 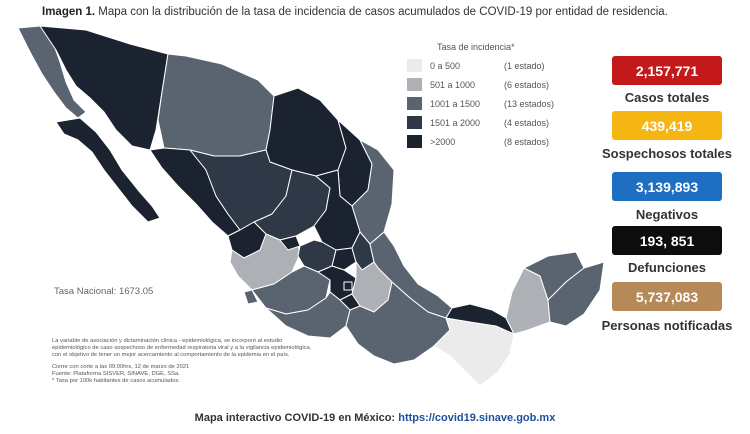 What do you see at coordinates (667, 125) in the screenshot?
I see `stat-sospechosos-value: 439,419` at bounding box center [667, 125].